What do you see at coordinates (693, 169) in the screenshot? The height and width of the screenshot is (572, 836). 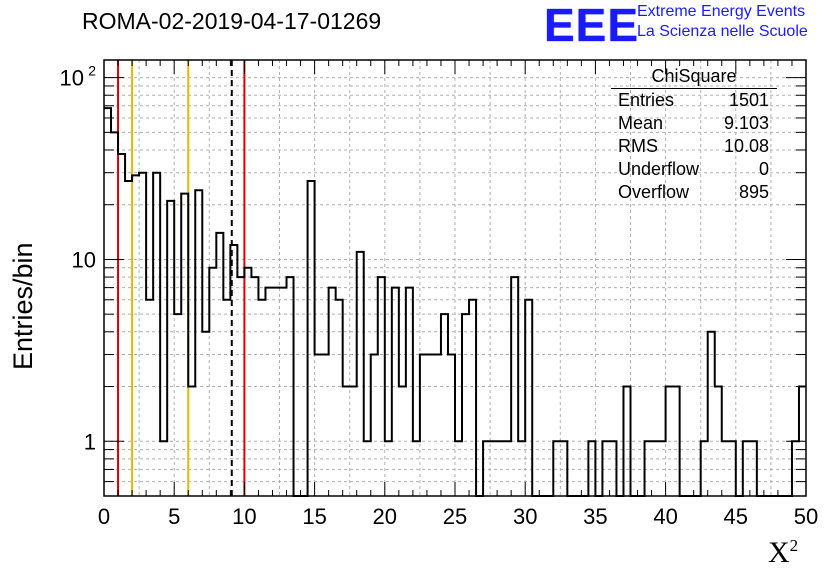 I see `stats-row-underflow: Underflow 0` at bounding box center [693, 169].